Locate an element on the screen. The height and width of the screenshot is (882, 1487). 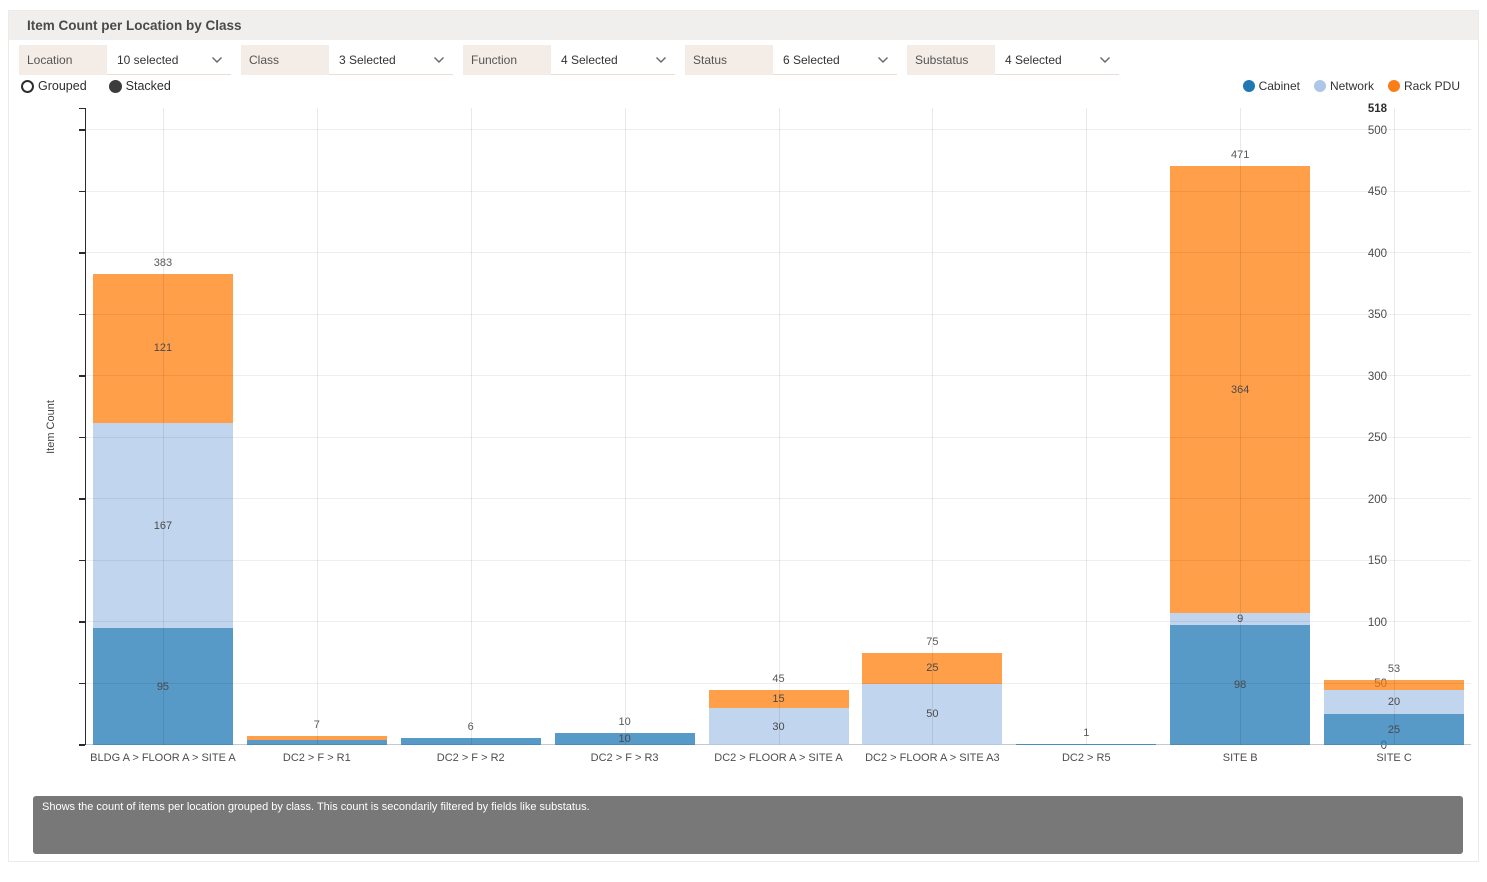
bar-segment-rack-pdu: 25 is located at coordinates (932, 668).